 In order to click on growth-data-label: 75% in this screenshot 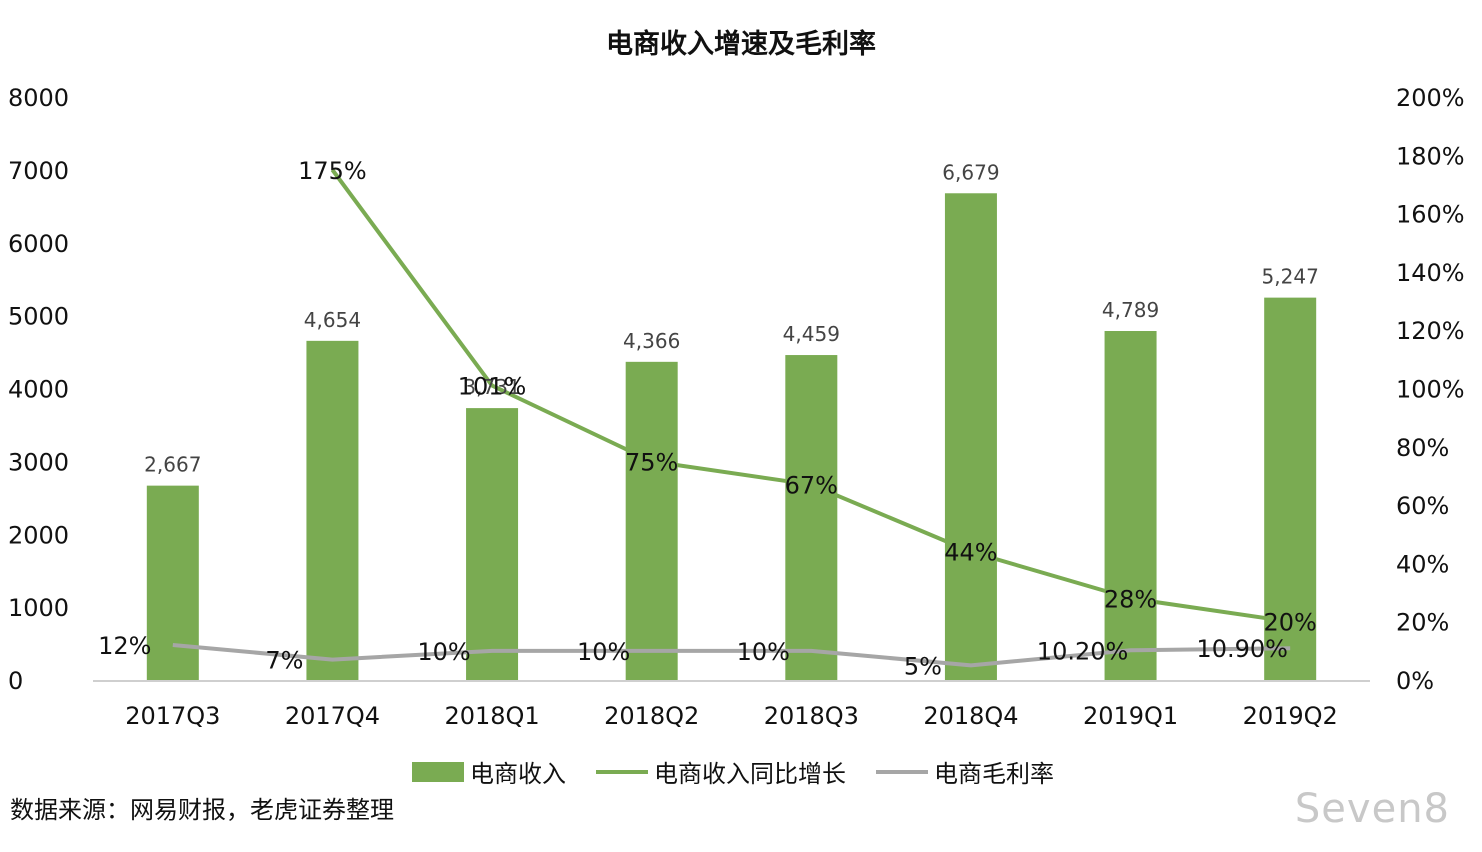, I will do `click(651, 462)`.